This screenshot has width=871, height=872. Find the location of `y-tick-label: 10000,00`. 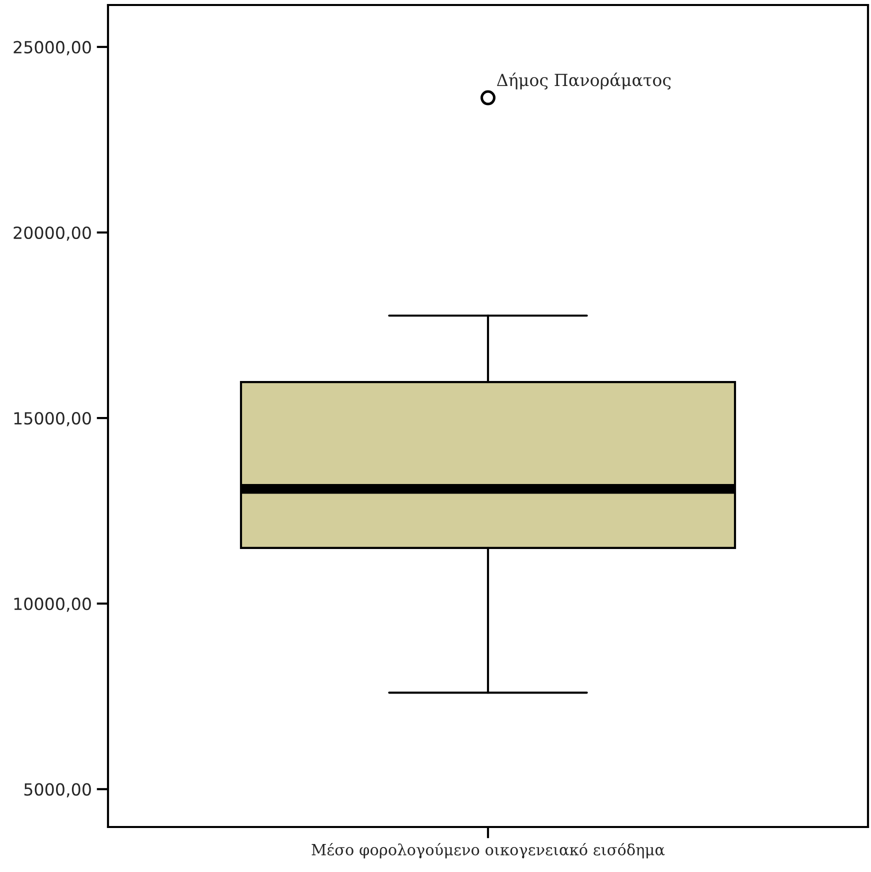

y-tick-label: 10000,00 is located at coordinates (52, 605).